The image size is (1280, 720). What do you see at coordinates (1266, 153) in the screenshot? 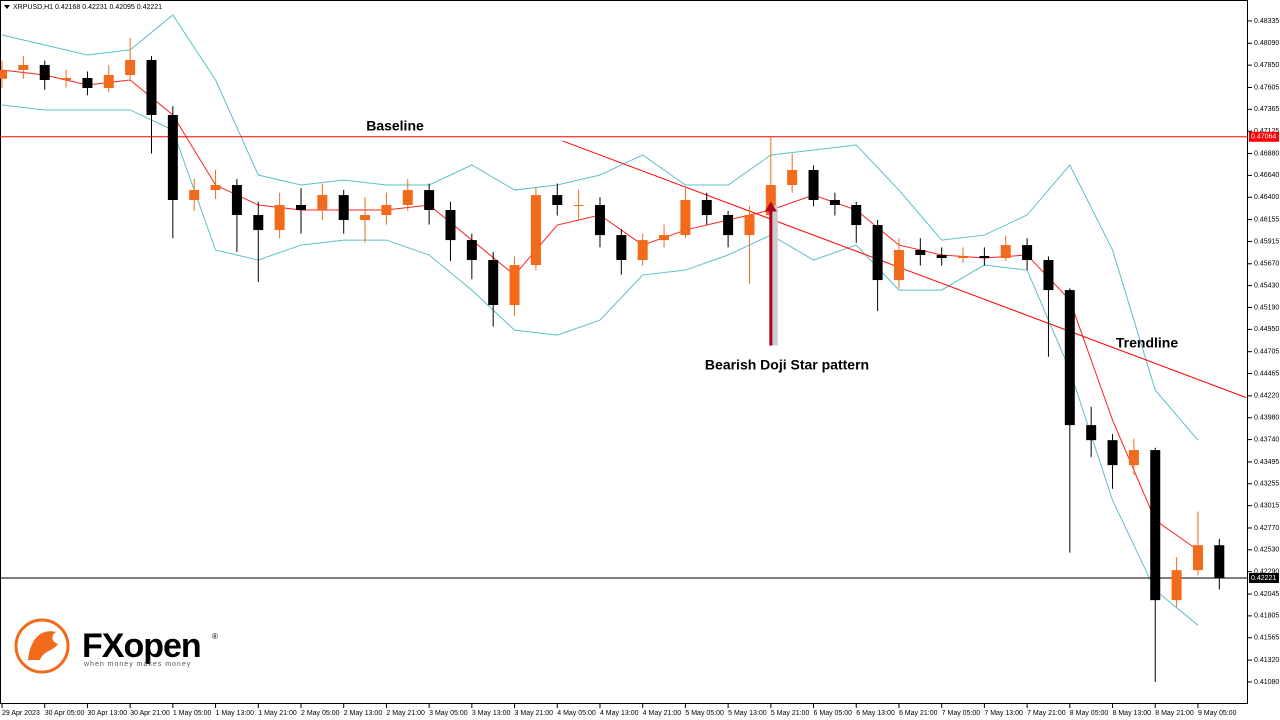
I see `y-tick-label: 0.46880` at bounding box center [1266, 153].